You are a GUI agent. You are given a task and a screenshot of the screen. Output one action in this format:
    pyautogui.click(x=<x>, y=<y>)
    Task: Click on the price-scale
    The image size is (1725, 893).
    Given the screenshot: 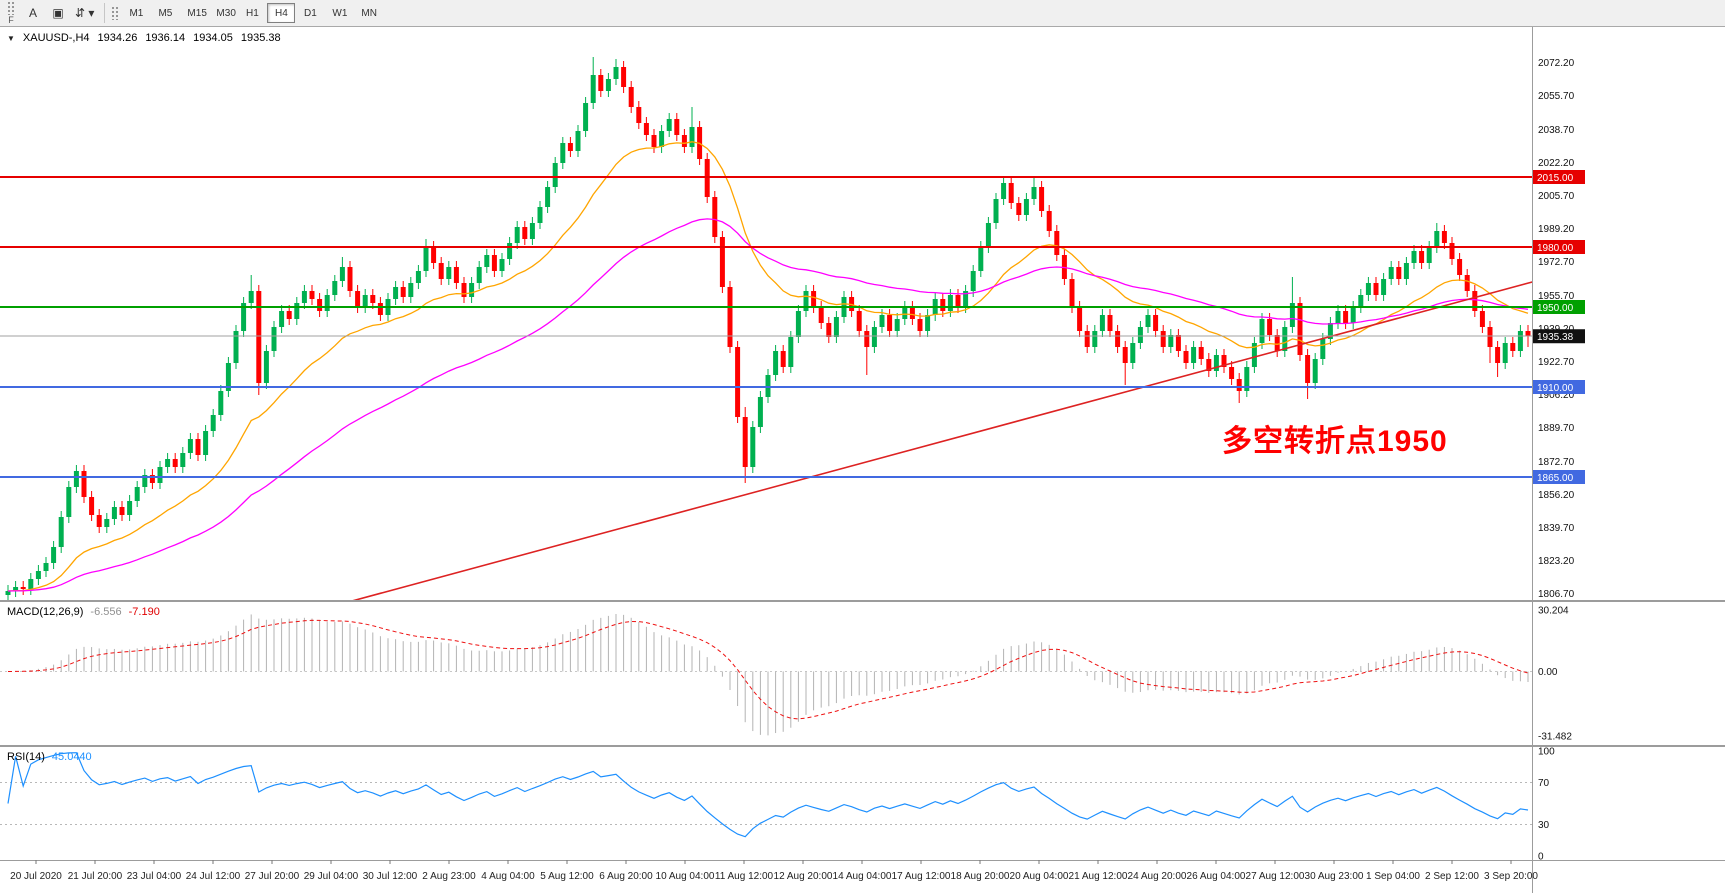 What is the action you would take?
    pyautogui.click(x=1628, y=443)
    